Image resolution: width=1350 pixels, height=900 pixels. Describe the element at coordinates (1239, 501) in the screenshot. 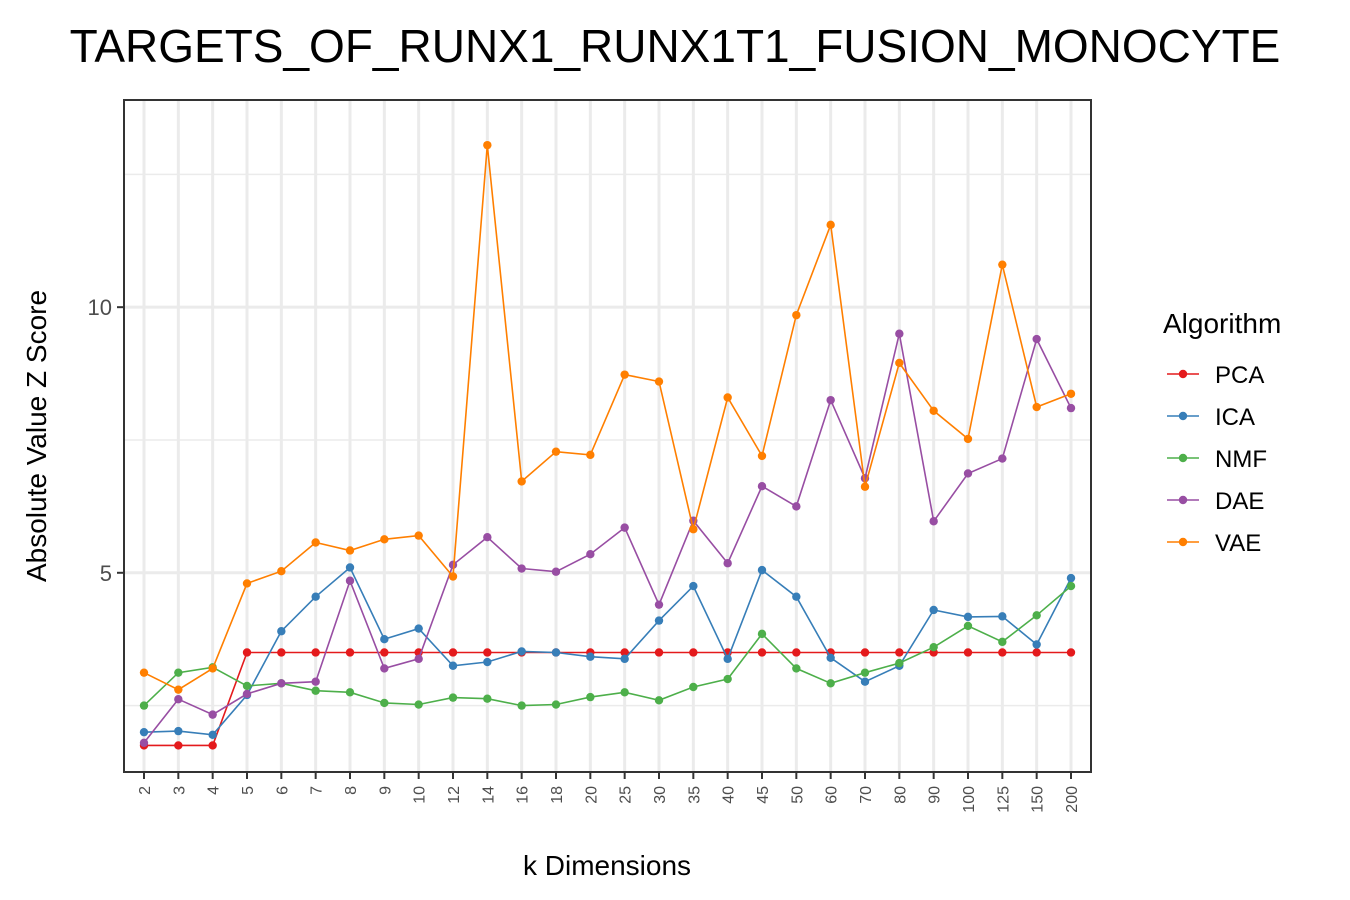

I see `legend-label: DAE` at that location.